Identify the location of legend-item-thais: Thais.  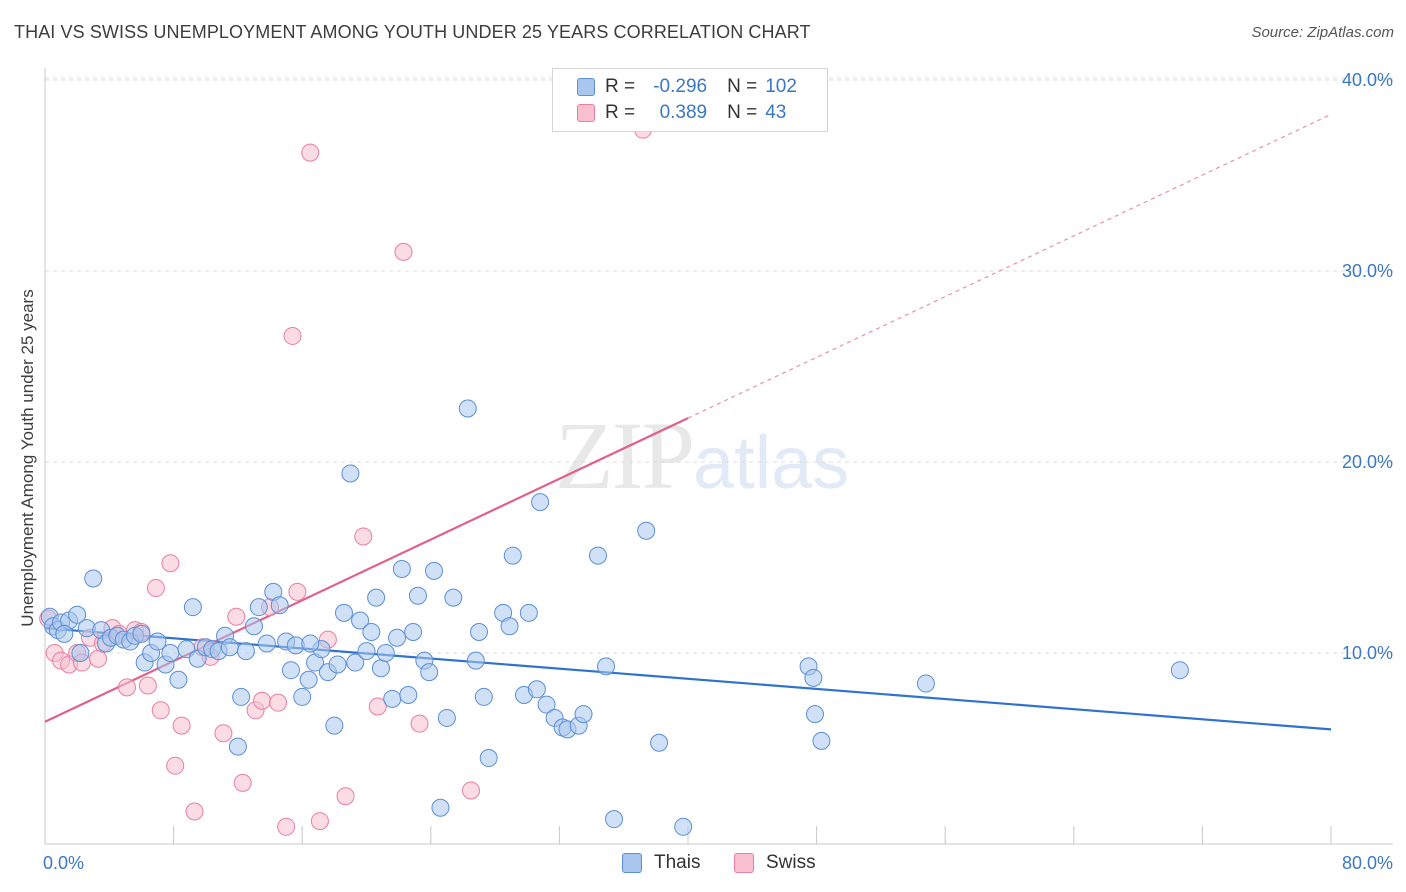
(661, 863).